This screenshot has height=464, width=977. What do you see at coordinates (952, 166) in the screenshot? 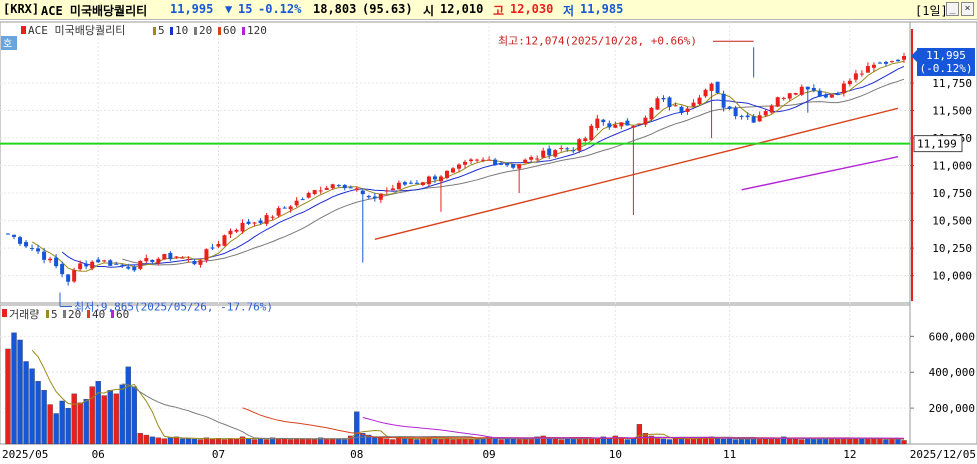
I see `price-tick-label: 11,000` at bounding box center [952, 166].